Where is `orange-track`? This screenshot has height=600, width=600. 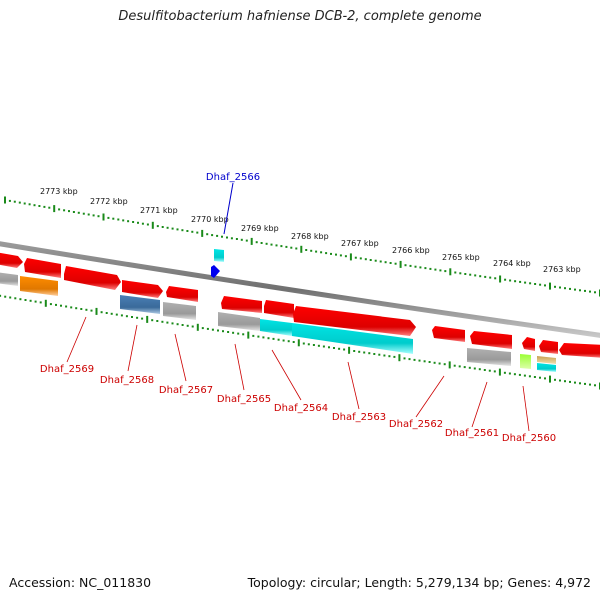
orange-track is located at coordinates (39, 286).